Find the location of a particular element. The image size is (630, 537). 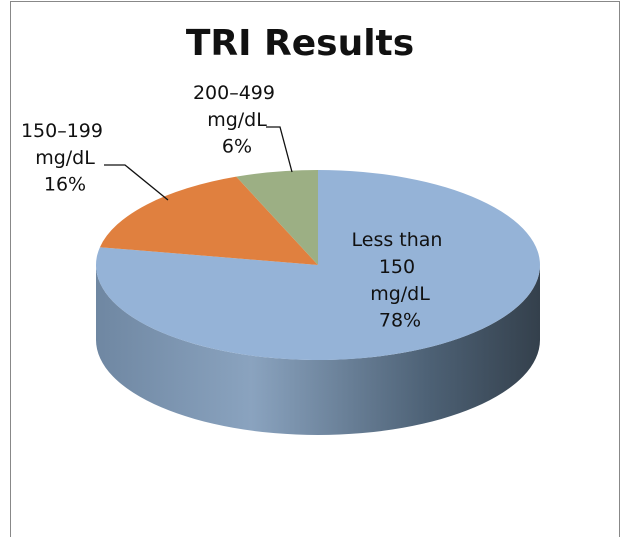

label-line: Less than is located at coordinates (400, 240).